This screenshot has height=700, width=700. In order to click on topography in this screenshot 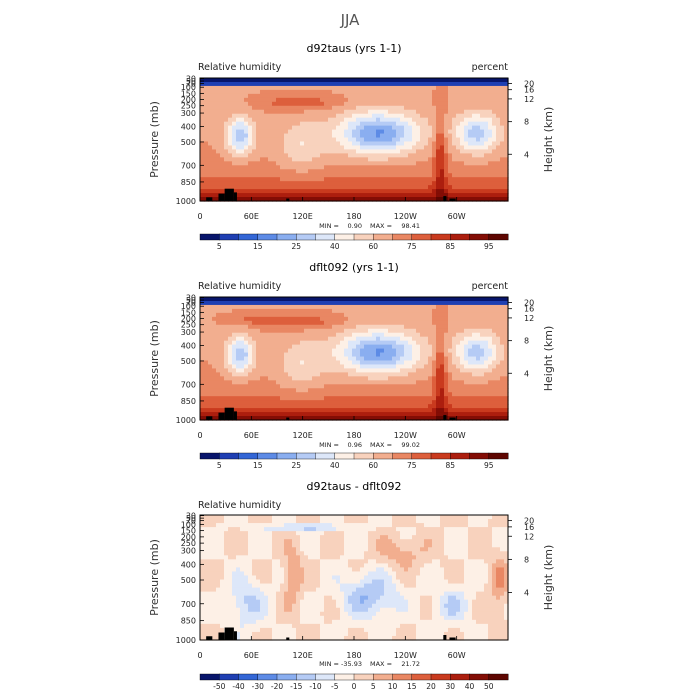, I will do `click(221, 197)`.